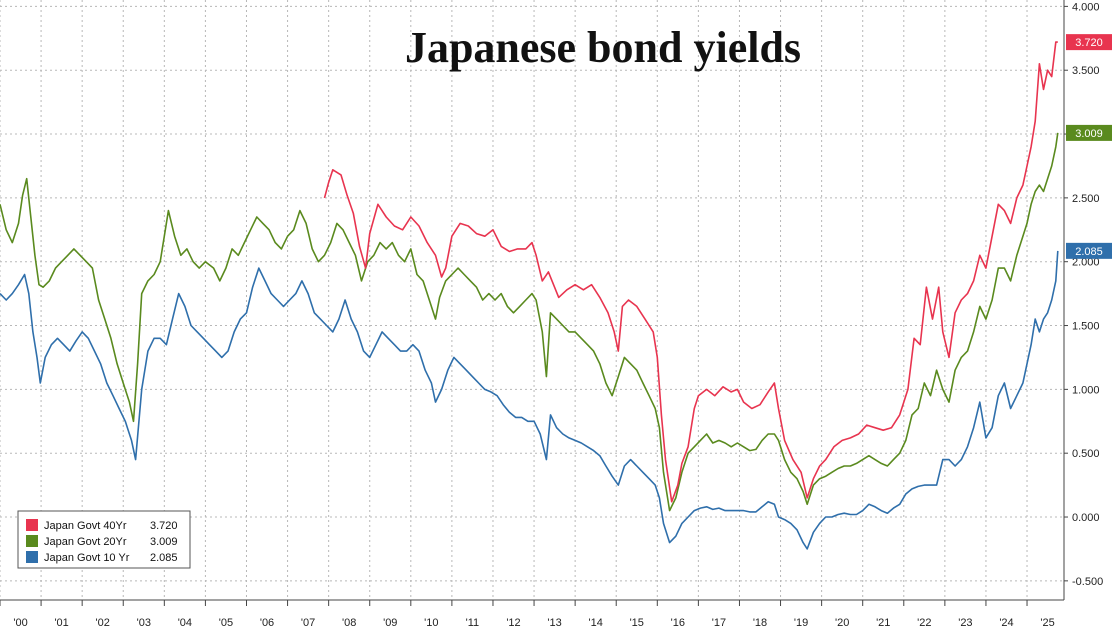 This screenshot has height=632, width=1115. What do you see at coordinates (61, 623) in the screenshot?
I see `x-tick-label: '01` at bounding box center [61, 623].